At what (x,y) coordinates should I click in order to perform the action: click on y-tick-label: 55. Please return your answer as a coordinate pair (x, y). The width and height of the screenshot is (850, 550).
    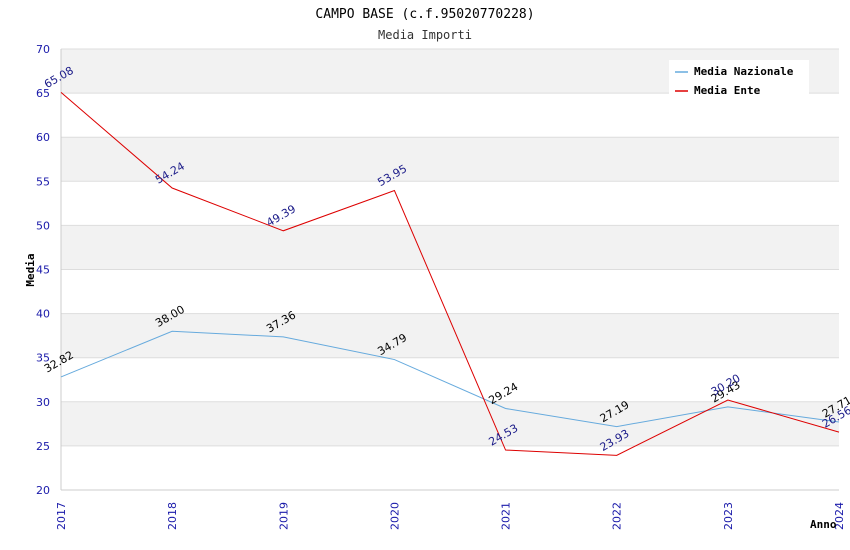
    Looking at the image, I should click on (43, 181).